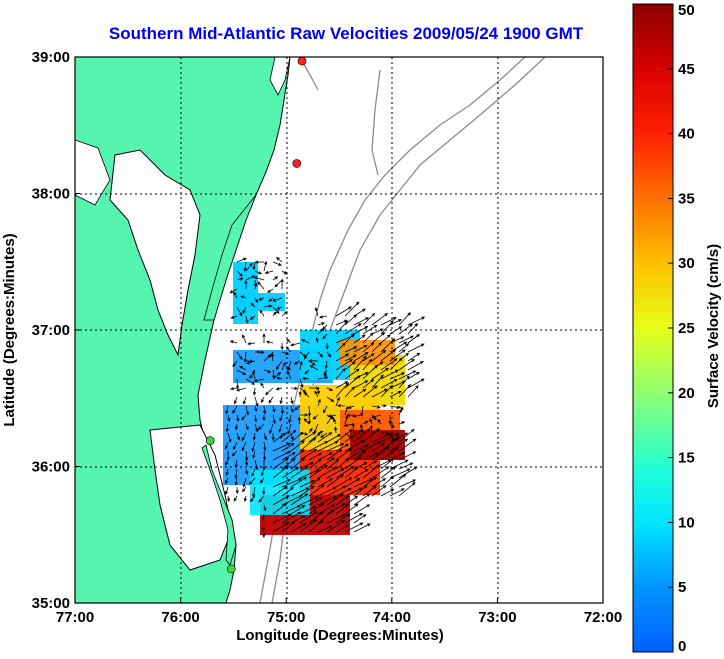 This screenshot has height=659, width=724. Describe the element at coordinates (686, 458) in the screenshot. I see `colorbar-tick-label: 15` at that location.